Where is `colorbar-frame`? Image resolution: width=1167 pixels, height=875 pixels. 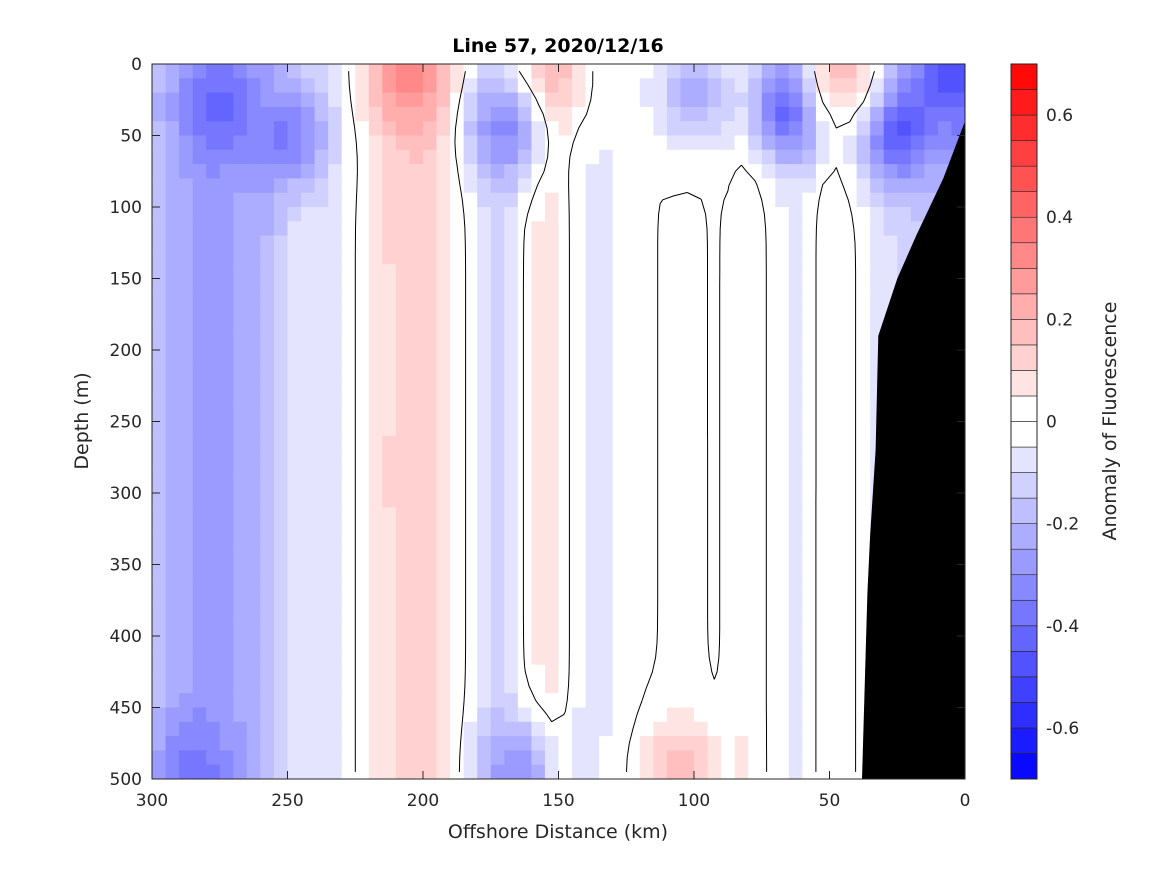 colorbar-frame is located at coordinates (1024, 421).